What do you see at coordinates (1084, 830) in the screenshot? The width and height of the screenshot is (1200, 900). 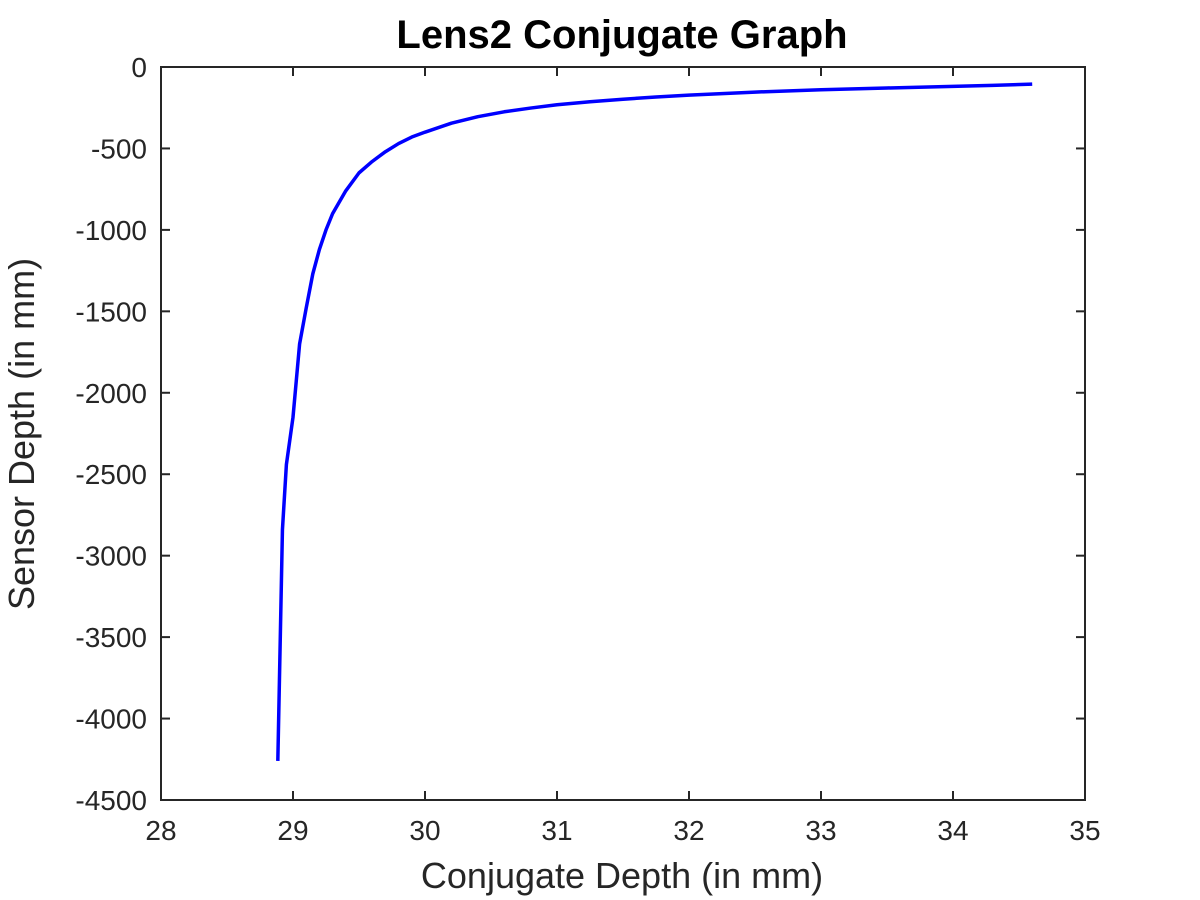 I see `x-tick-label: 35` at bounding box center [1084, 830].